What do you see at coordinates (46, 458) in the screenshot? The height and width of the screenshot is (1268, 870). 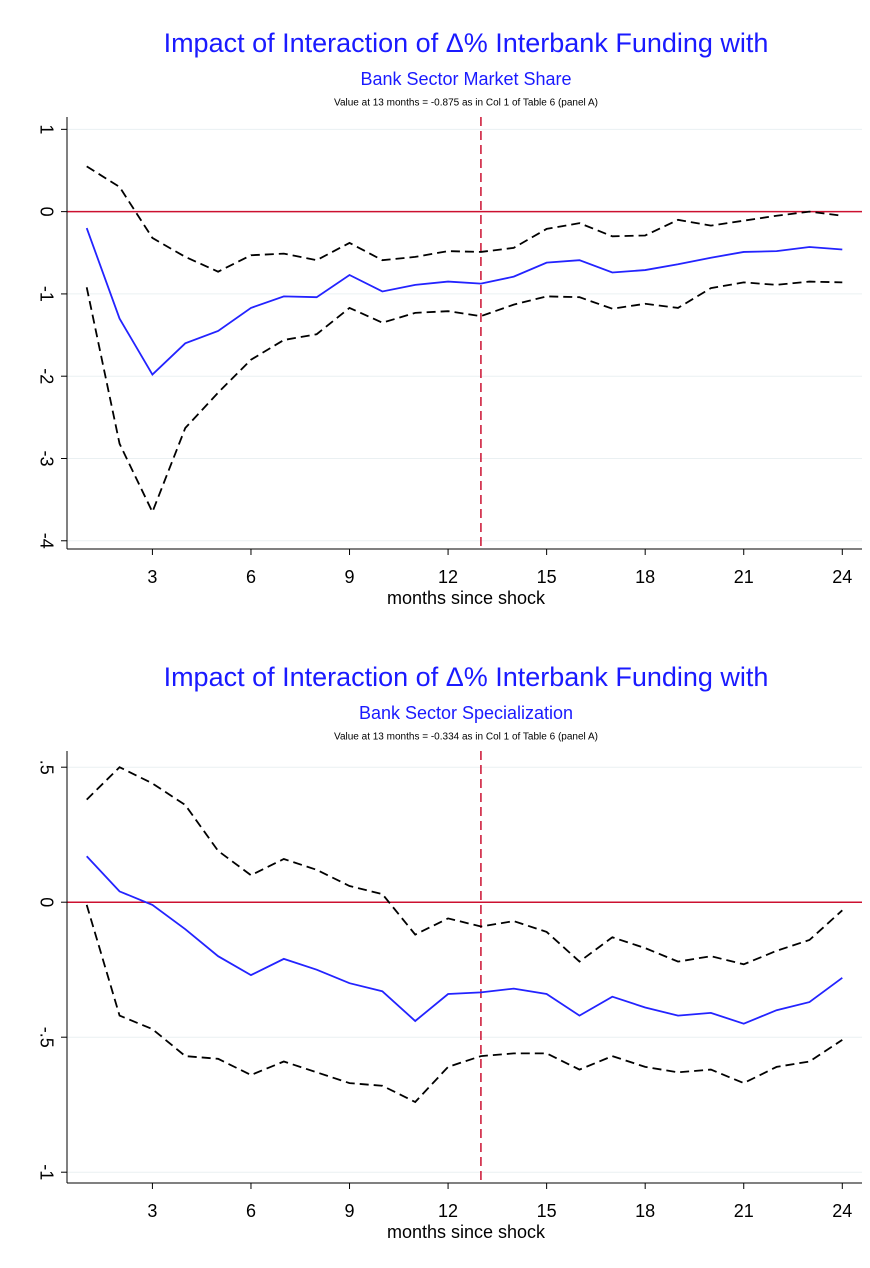 I see `y-tick-label: -3` at bounding box center [46, 458].